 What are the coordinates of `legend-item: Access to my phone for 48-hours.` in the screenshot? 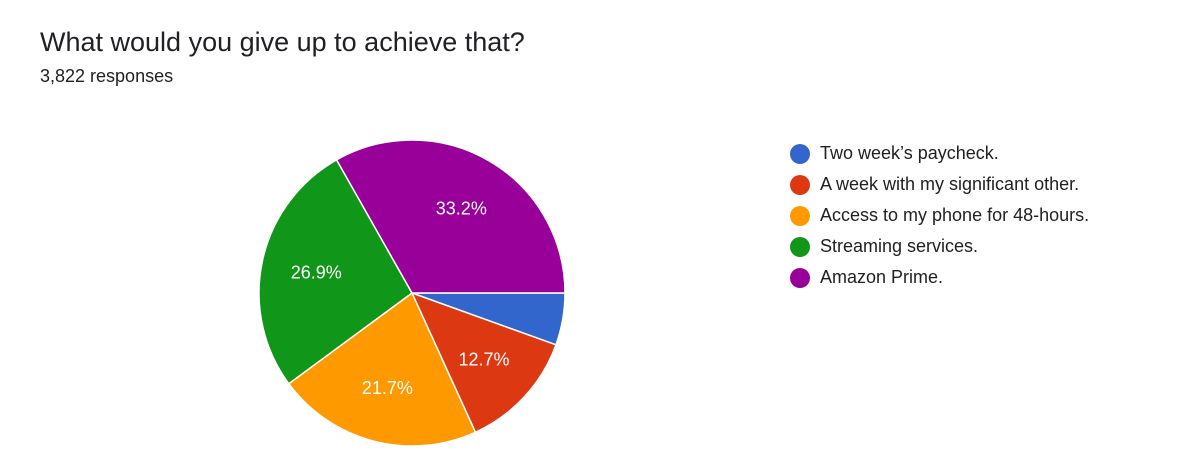 It's located at (939, 215).